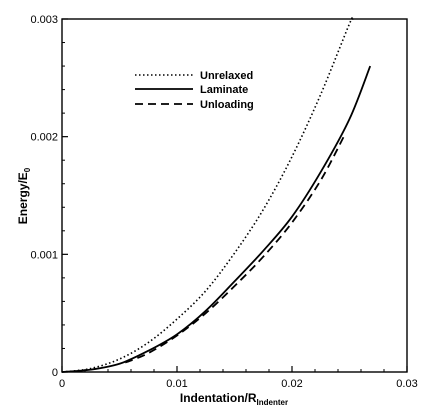 The width and height of the screenshot is (436, 411). I want to click on y-tick-label: 0, so click(55, 373).